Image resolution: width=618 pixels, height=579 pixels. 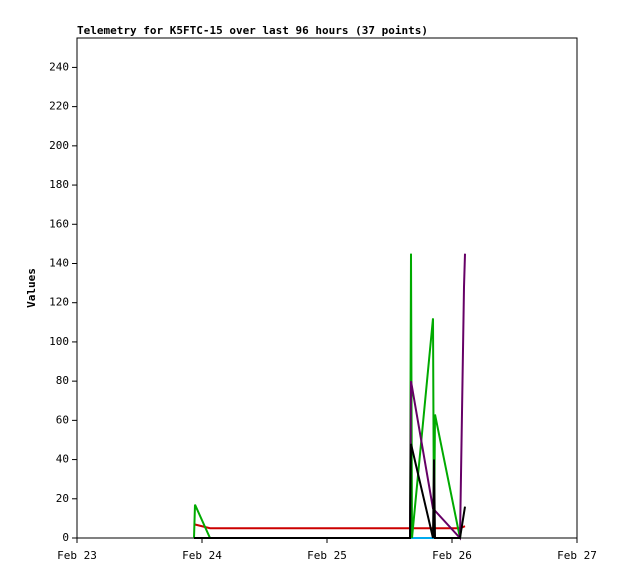 I want to click on y-tick-label: 200, so click(x=59, y=145).